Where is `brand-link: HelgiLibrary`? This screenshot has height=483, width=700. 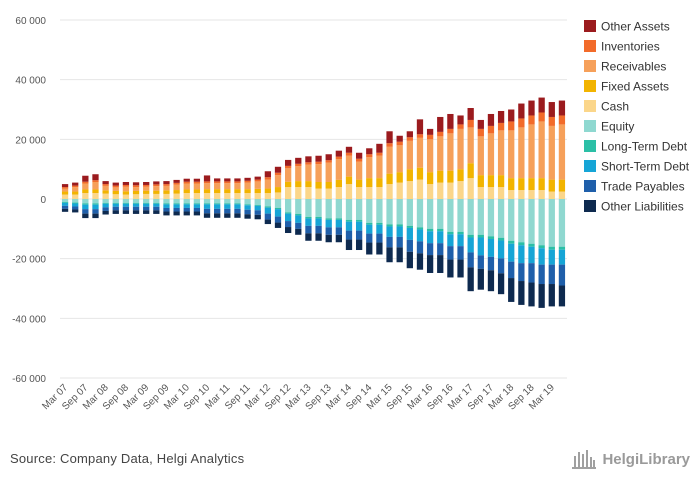 brand-link: HelgiLibrary is located at coordinates (630, 459).